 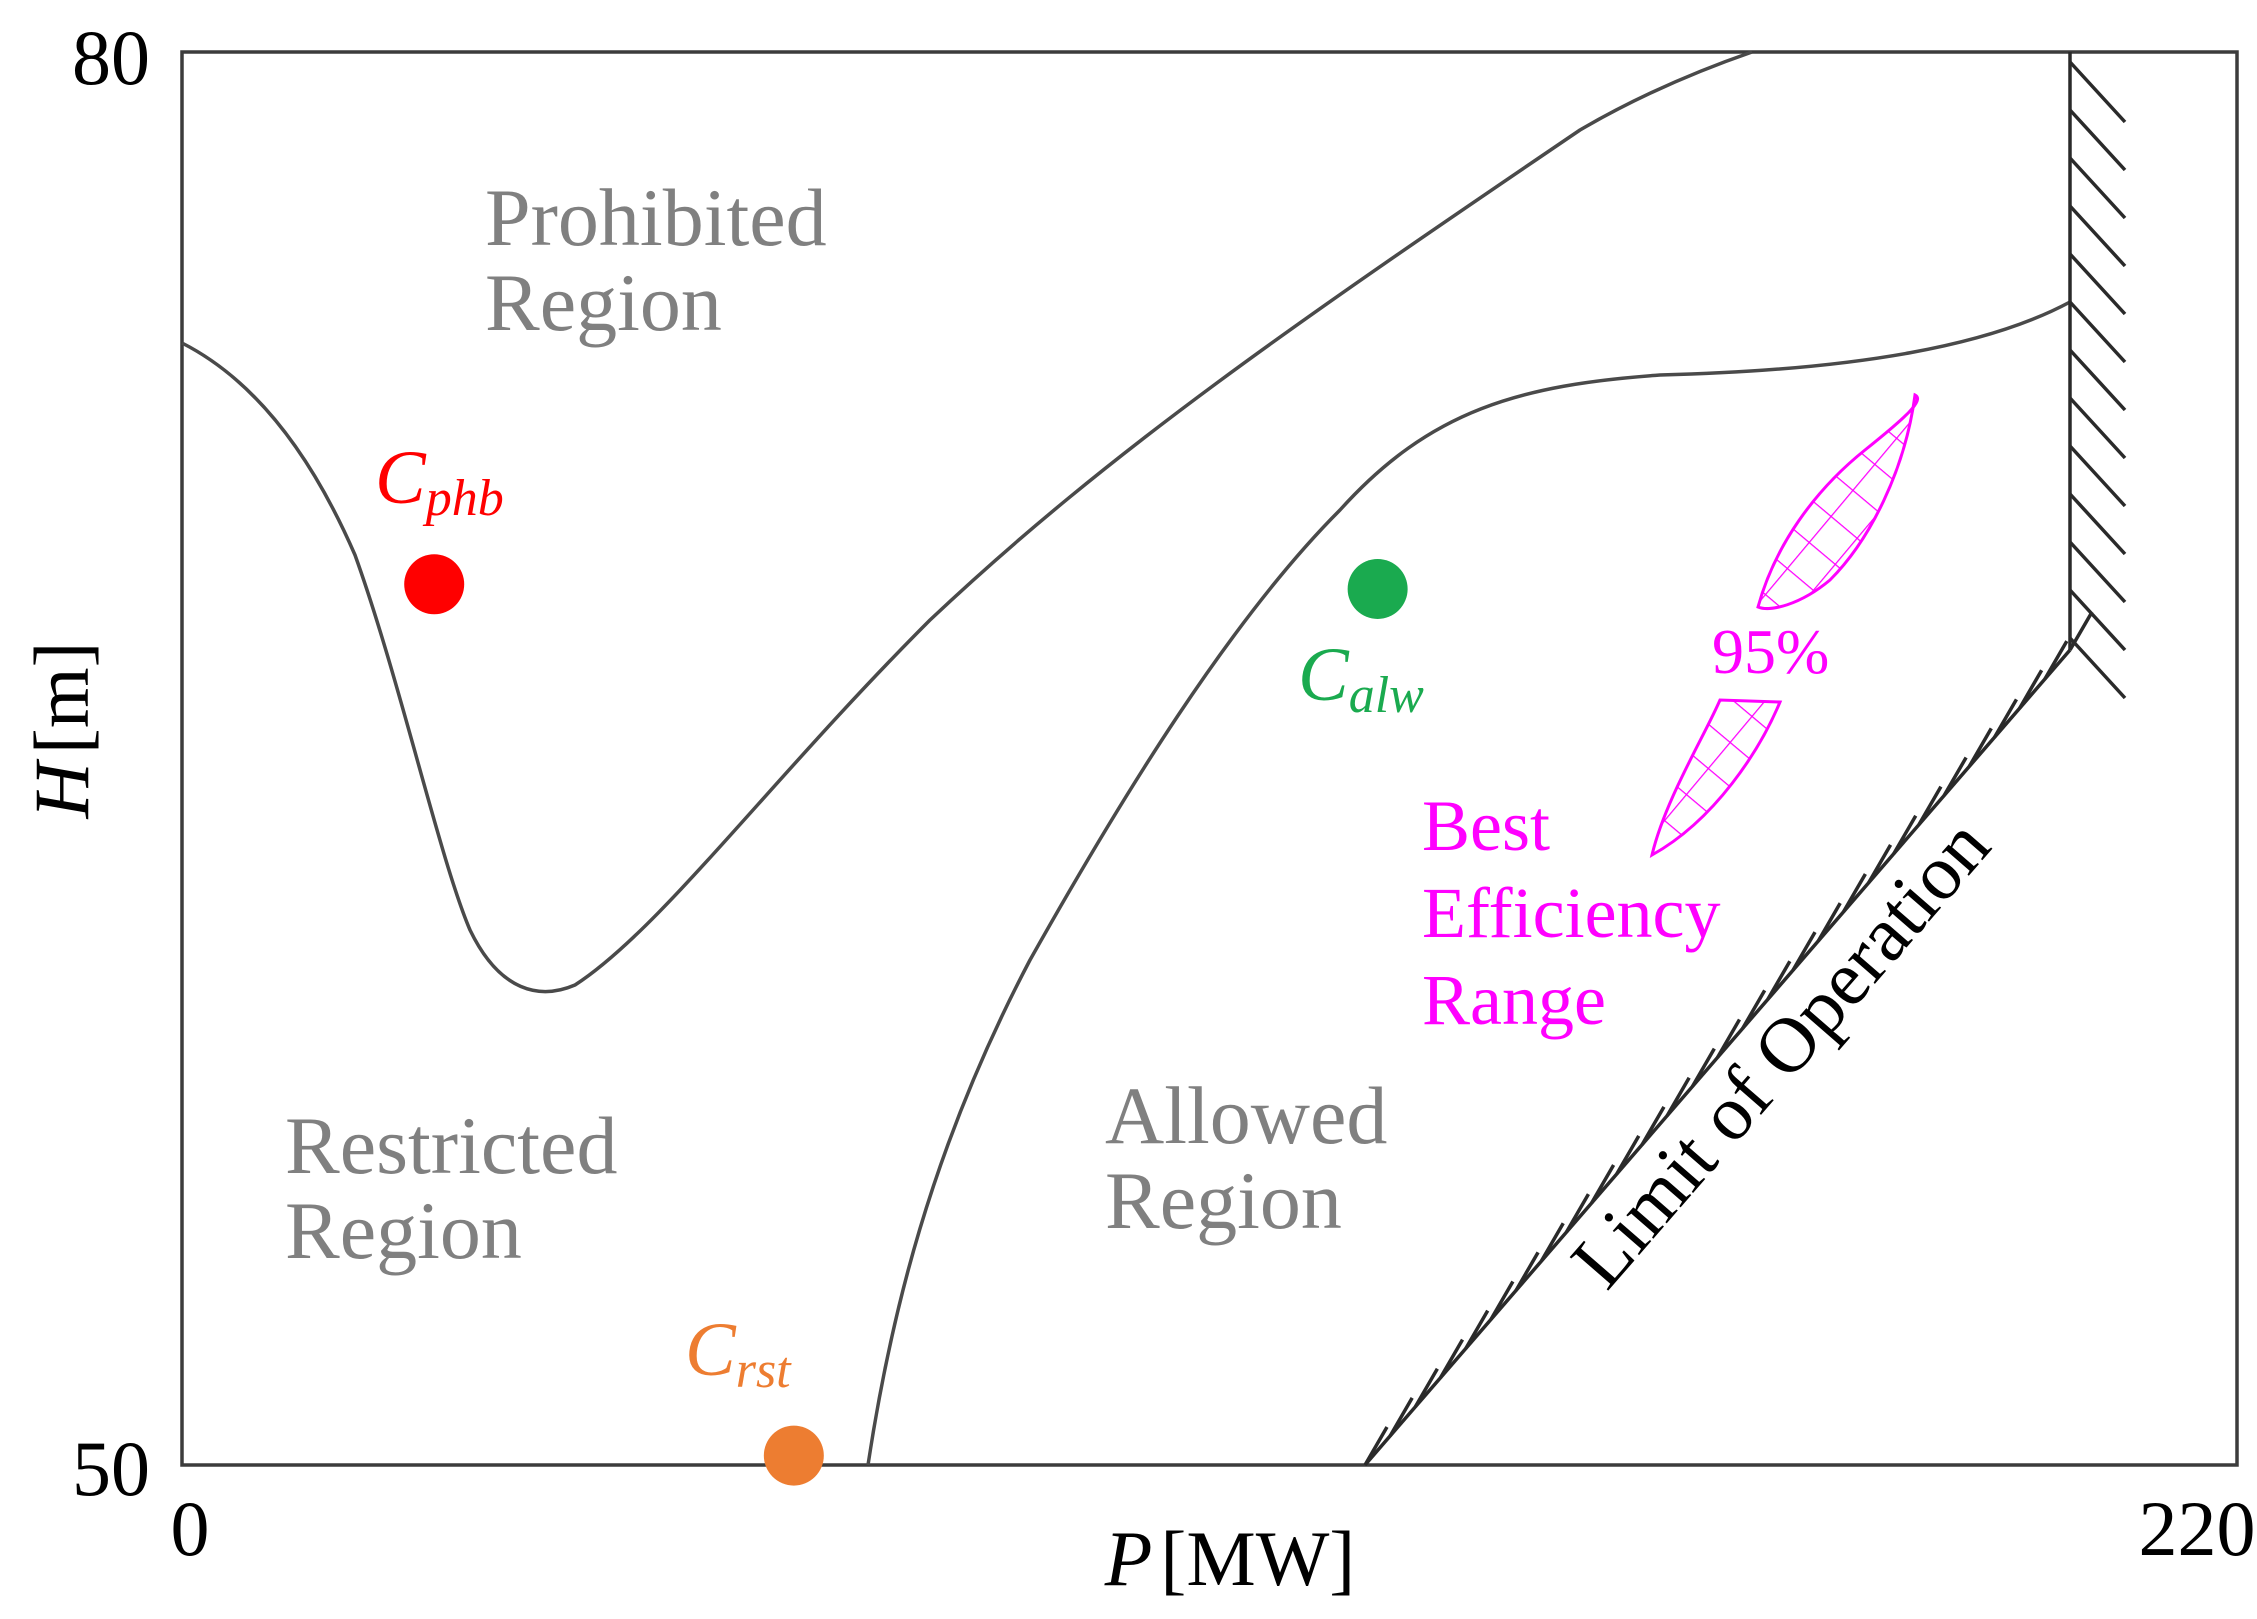 I want to click on x-axis-unit: [MW], so click(x=1257, y=1558).